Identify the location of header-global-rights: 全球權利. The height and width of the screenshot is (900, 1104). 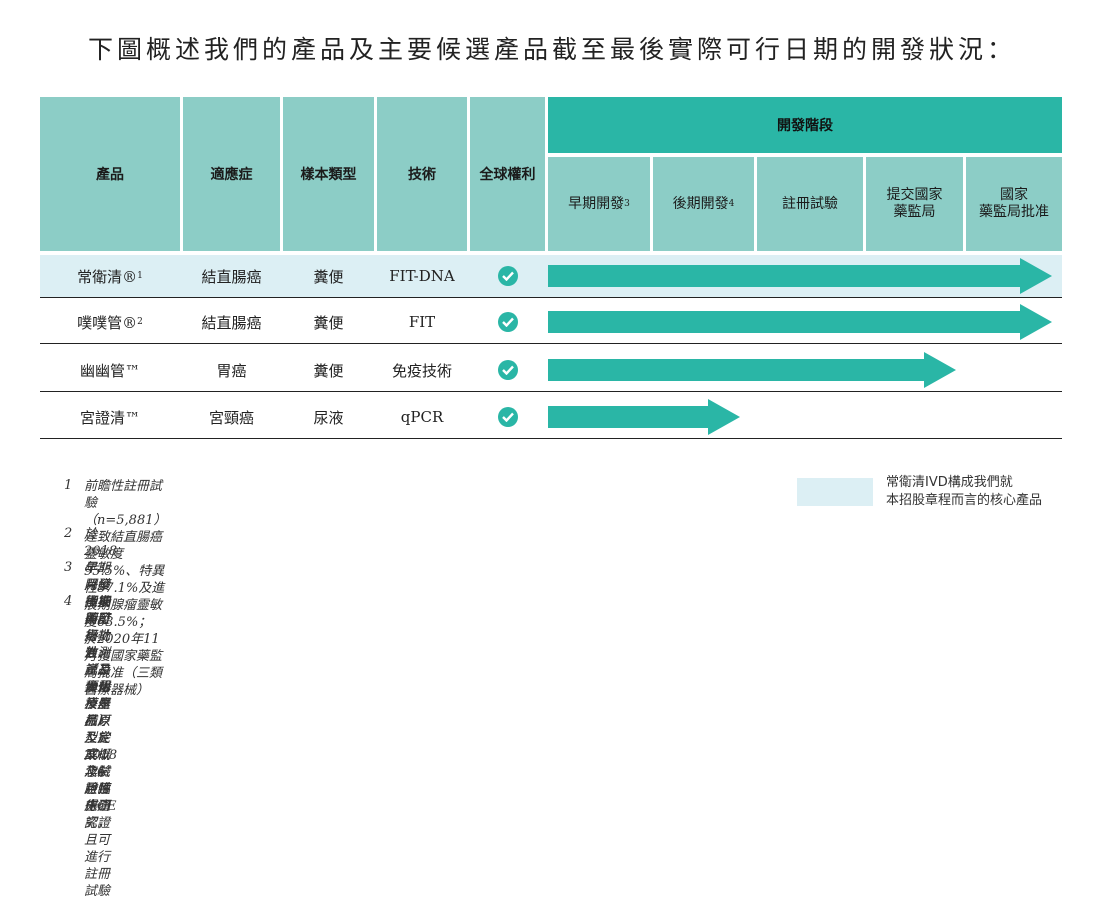
(507, 174).